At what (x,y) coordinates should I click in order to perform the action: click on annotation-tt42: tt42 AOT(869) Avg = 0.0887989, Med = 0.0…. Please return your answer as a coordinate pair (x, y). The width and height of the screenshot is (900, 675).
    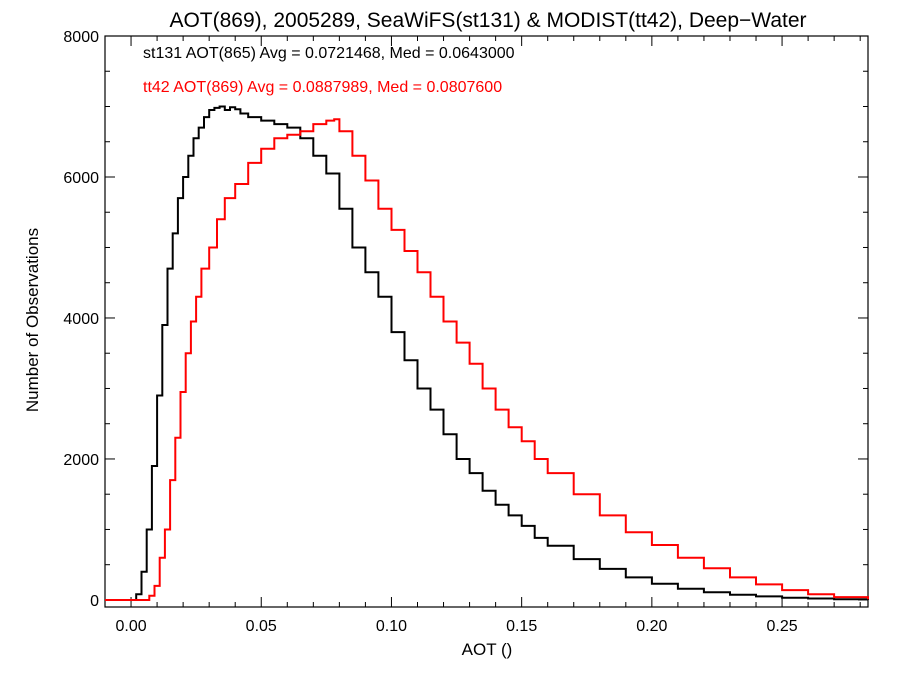
    Looking at the image, I should click on (322, 87).